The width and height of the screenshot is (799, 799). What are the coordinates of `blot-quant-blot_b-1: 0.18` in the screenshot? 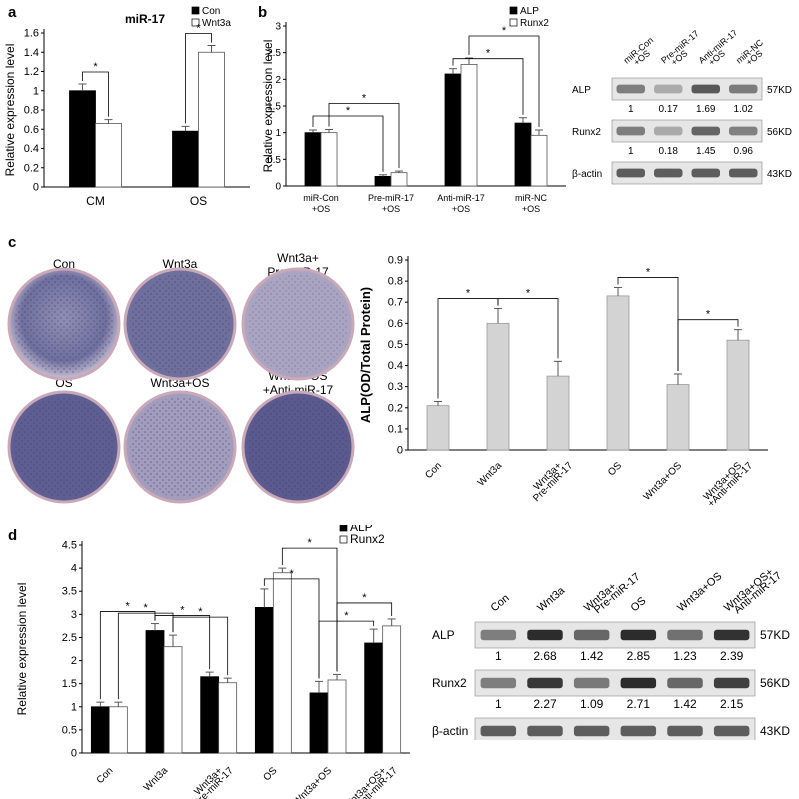 It's located at (669, 151).